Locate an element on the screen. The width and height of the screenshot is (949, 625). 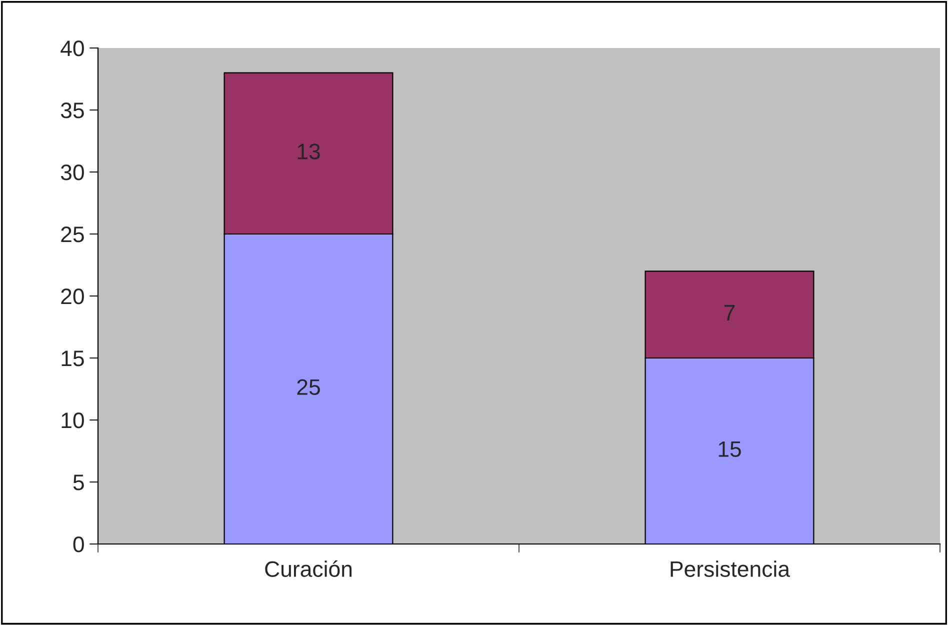
y-tick-label: 20 is located at coordinates (72, 296).